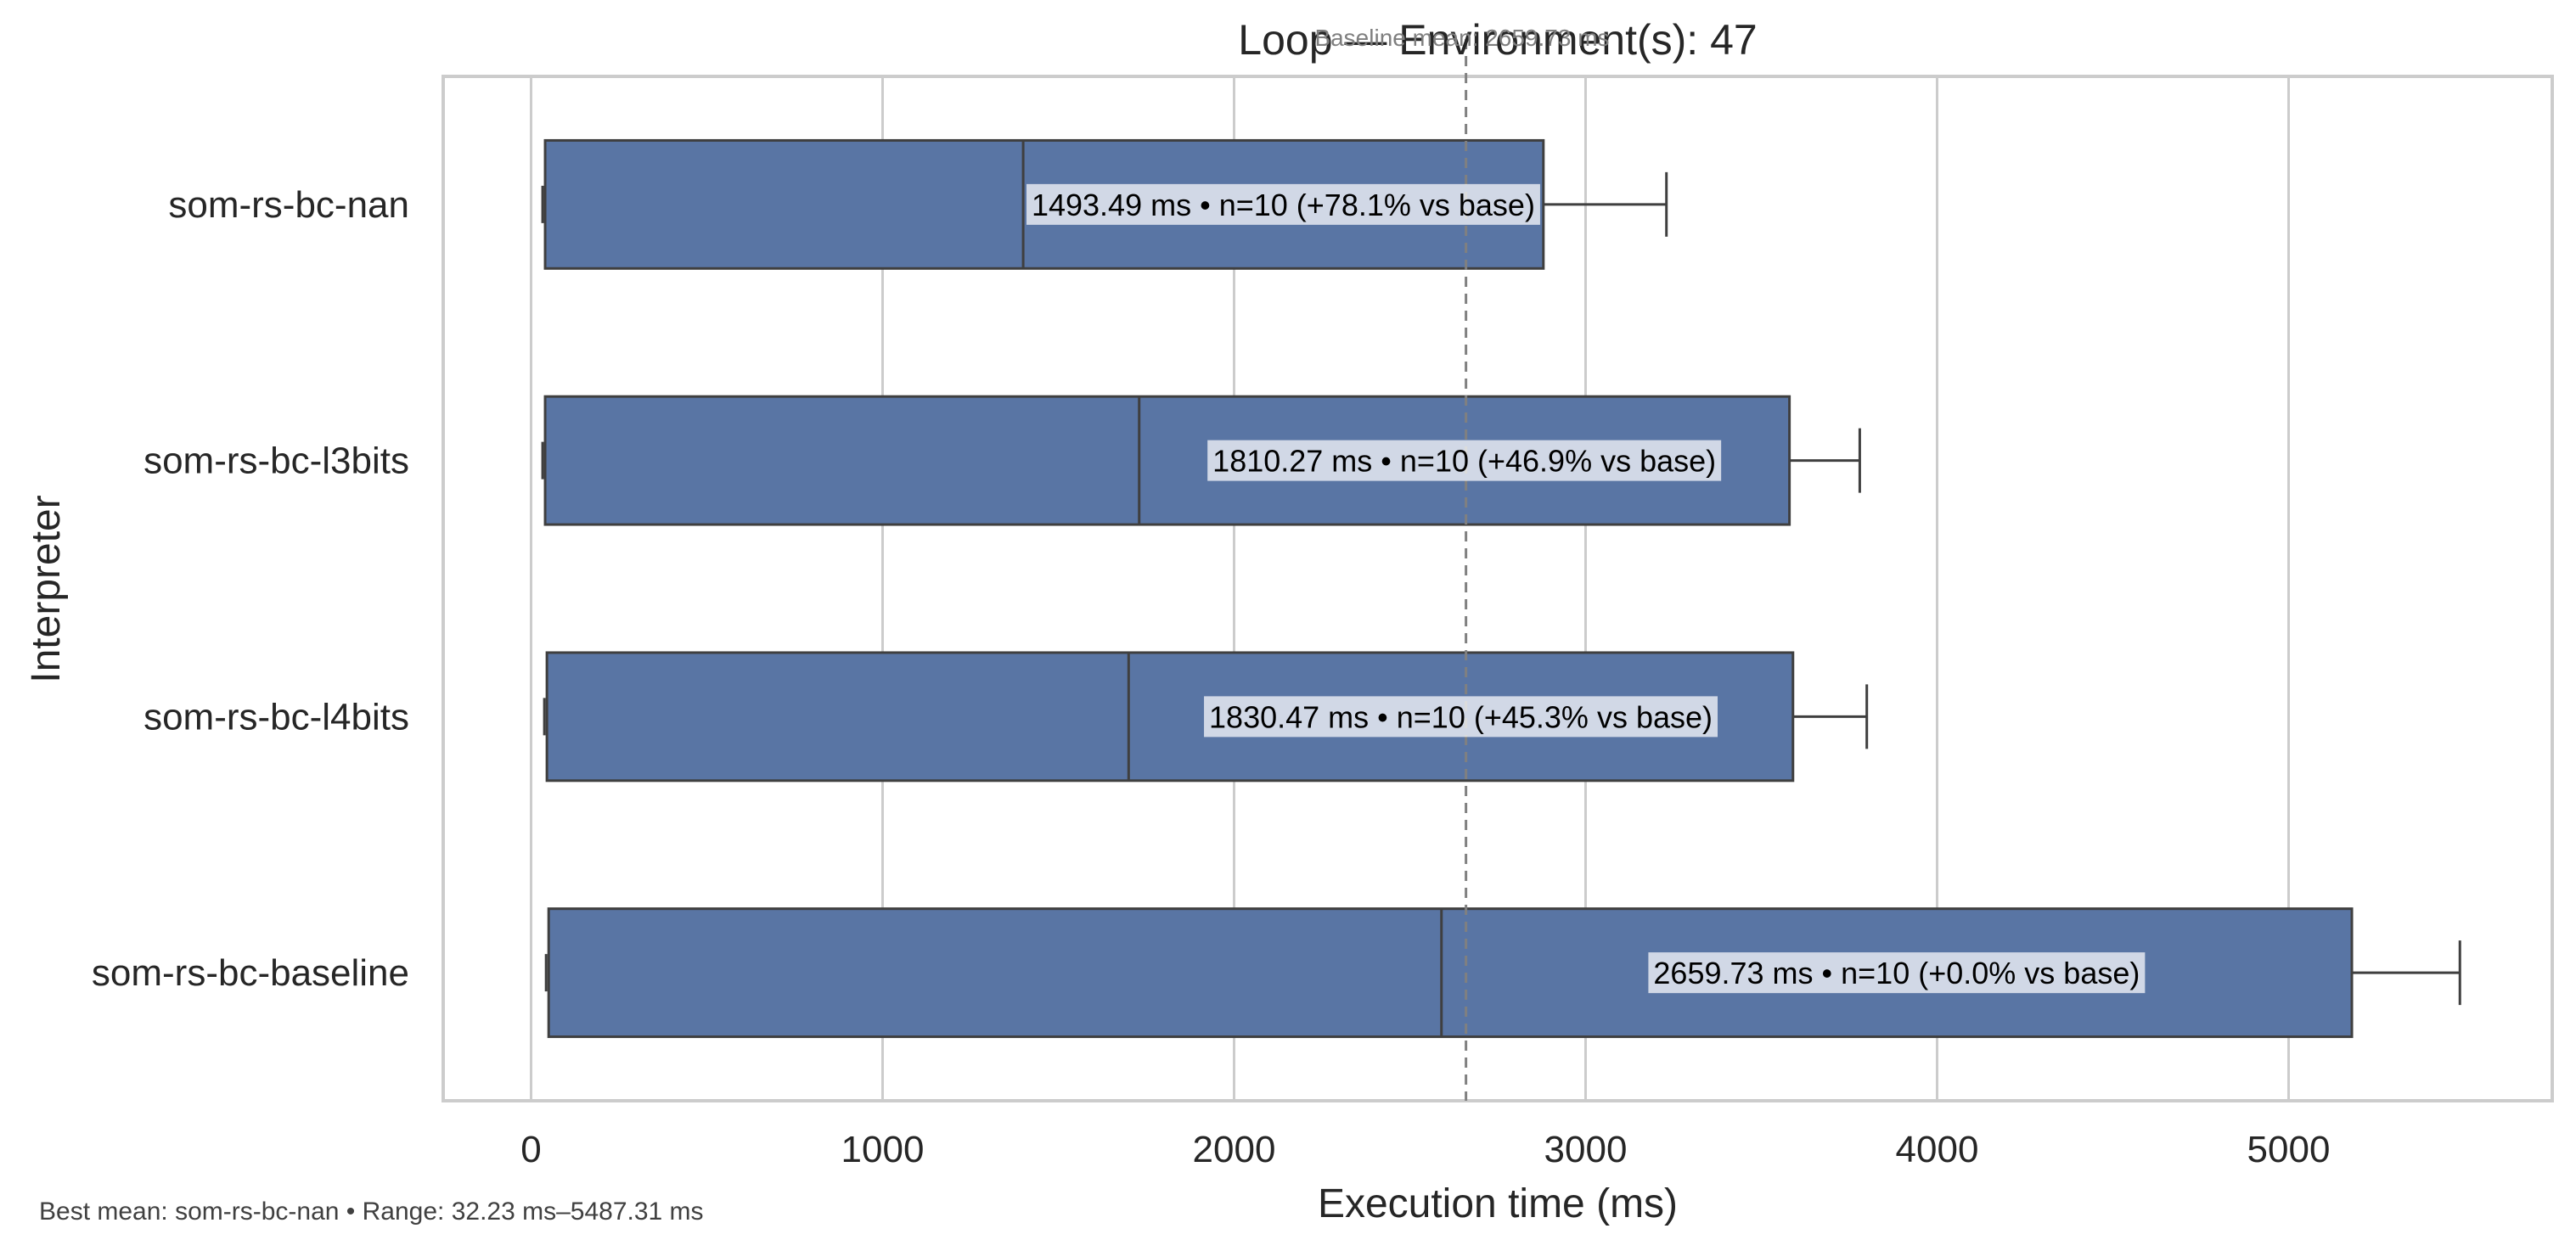  I want to click on bar-label: 1810.27 ms • n=10 (+46.9% vs base), so click(1464, 461).